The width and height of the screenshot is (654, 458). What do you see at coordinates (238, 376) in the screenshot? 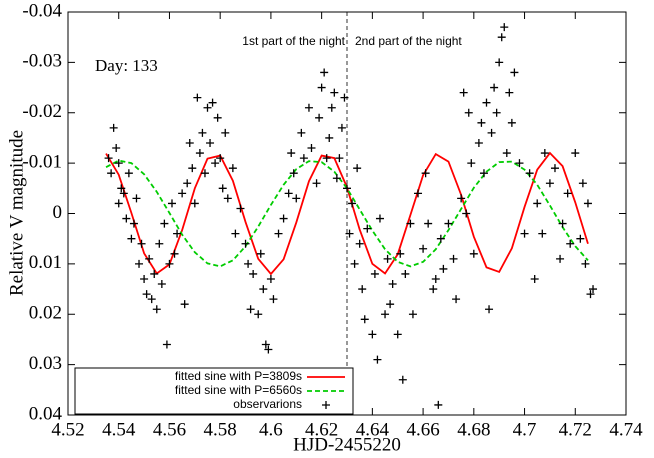
I see `legend-label: fitted sine with P=3809s` at bounding box center [238, 376].